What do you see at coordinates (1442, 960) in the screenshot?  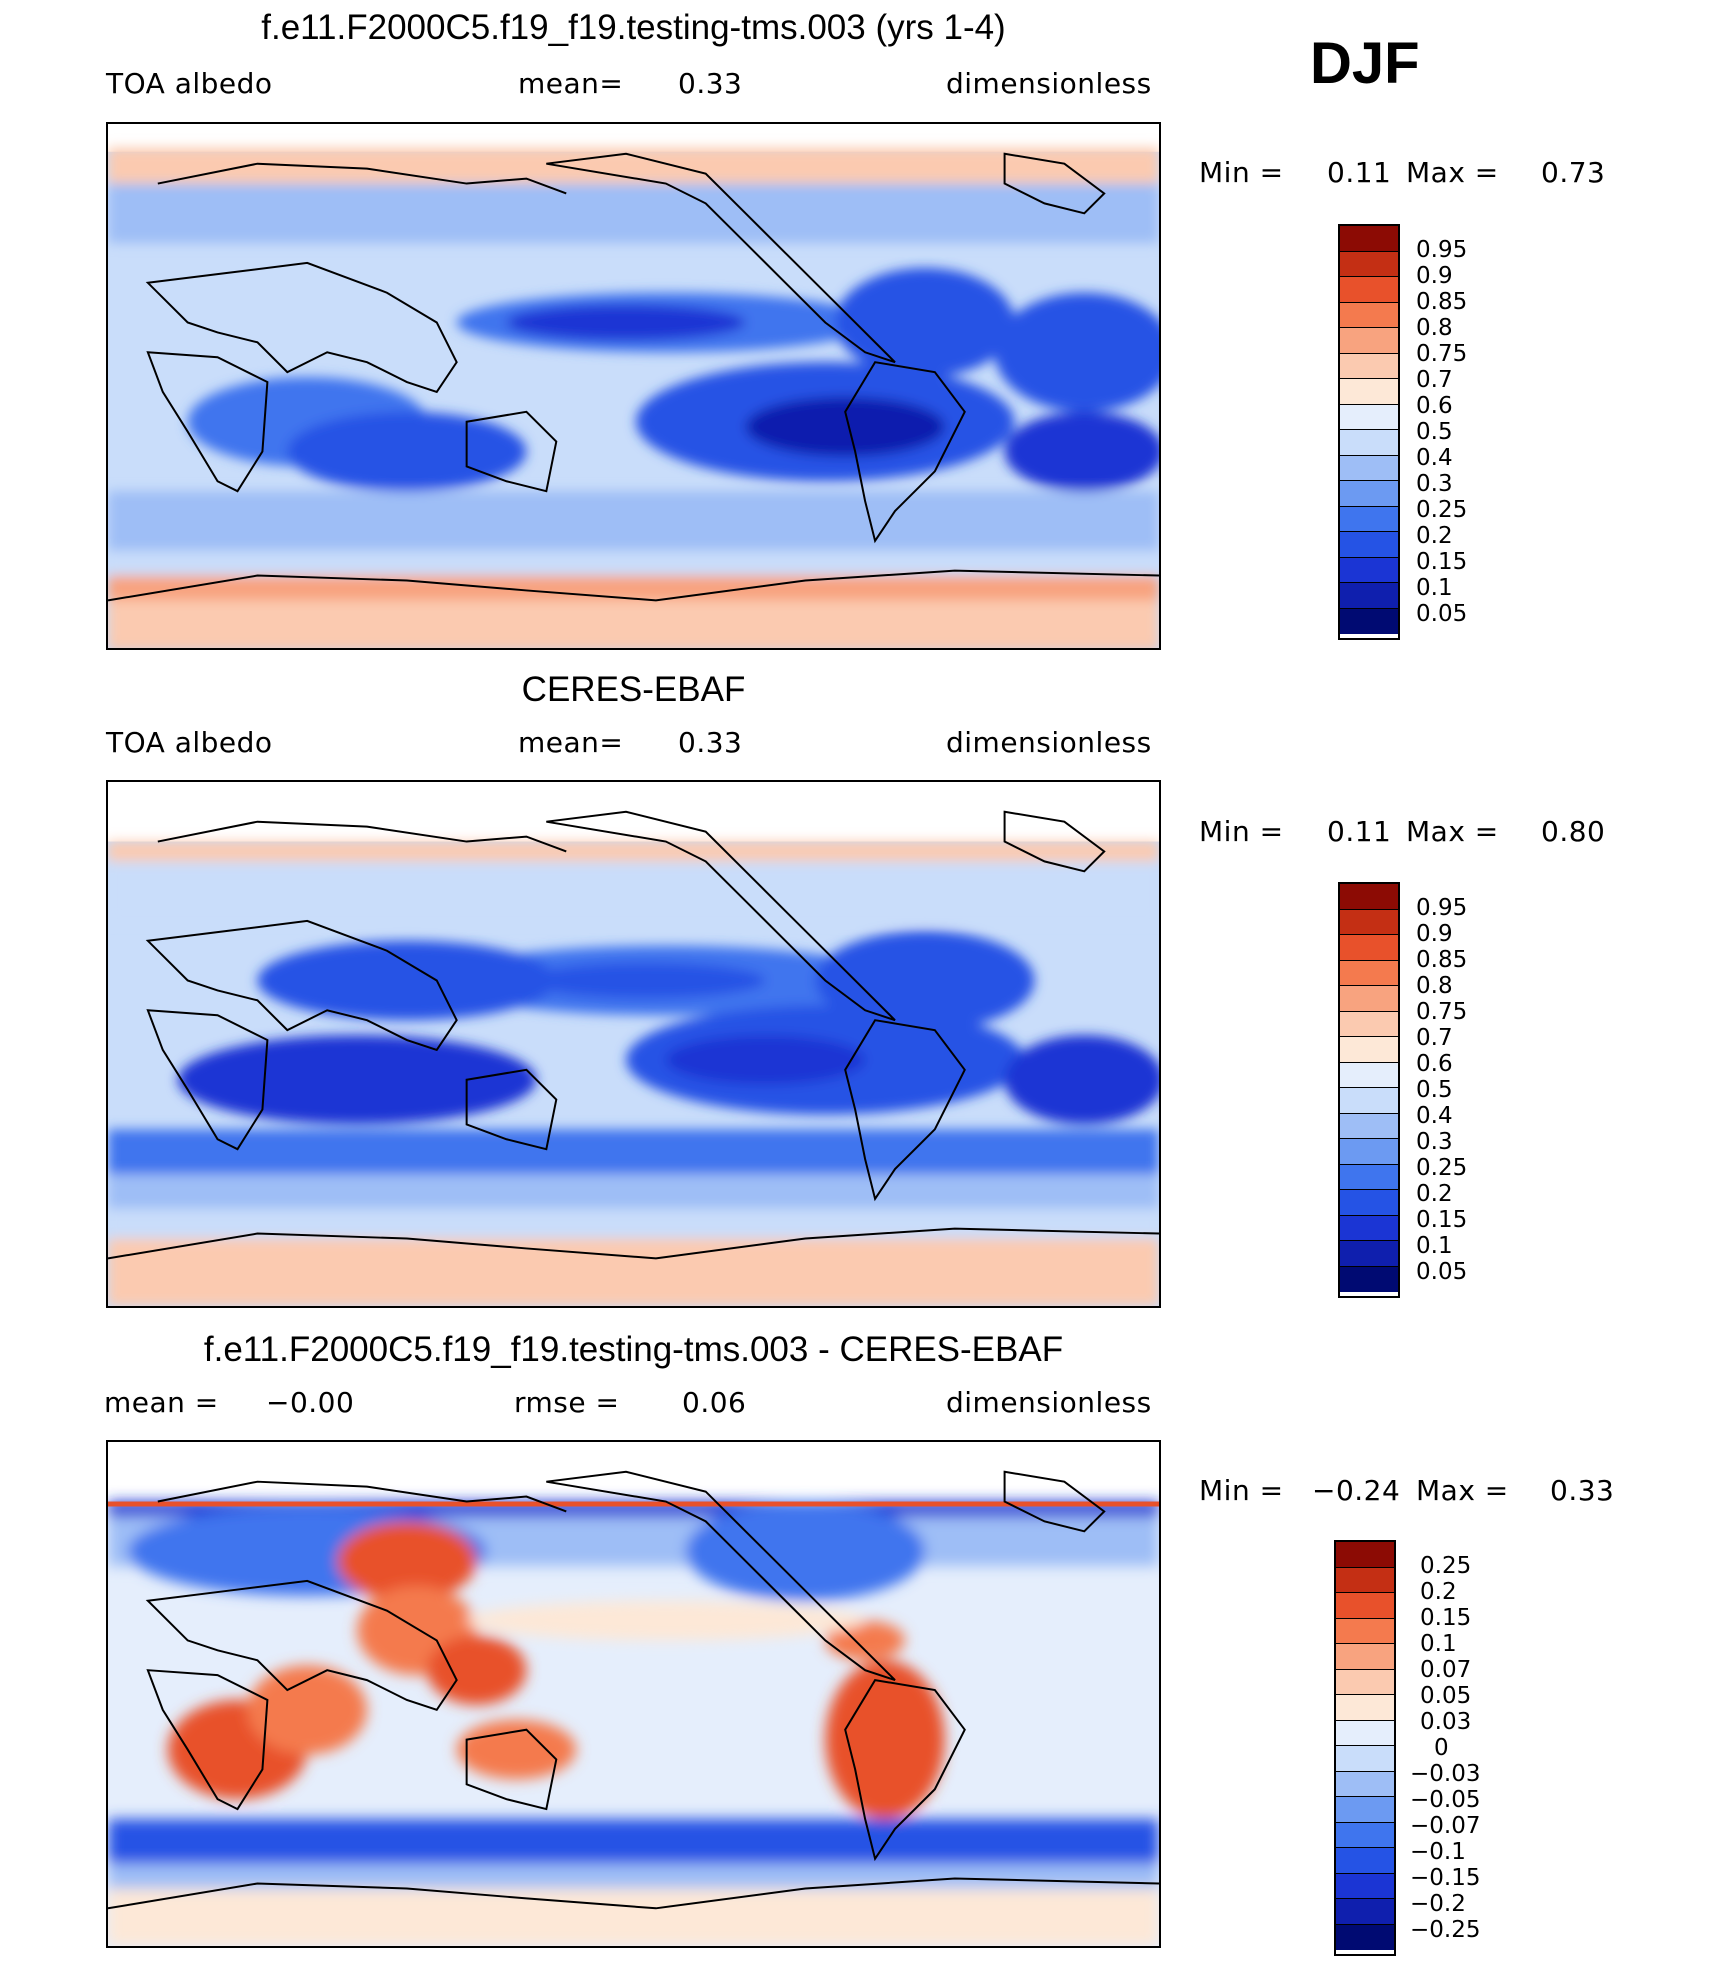 I see `colorbar-tick: 0.85` at bounding box center [1442, 960].